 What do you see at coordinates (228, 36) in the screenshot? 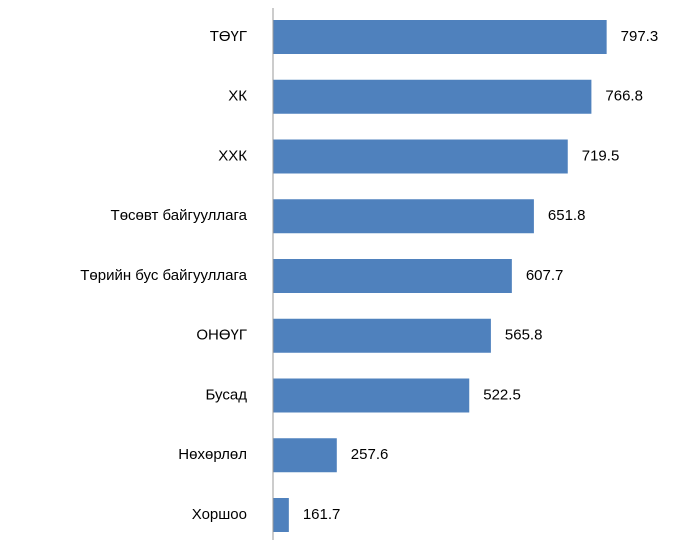
I see `y-tick-label: ТӨҮГ` at bounding box center [228, 36].